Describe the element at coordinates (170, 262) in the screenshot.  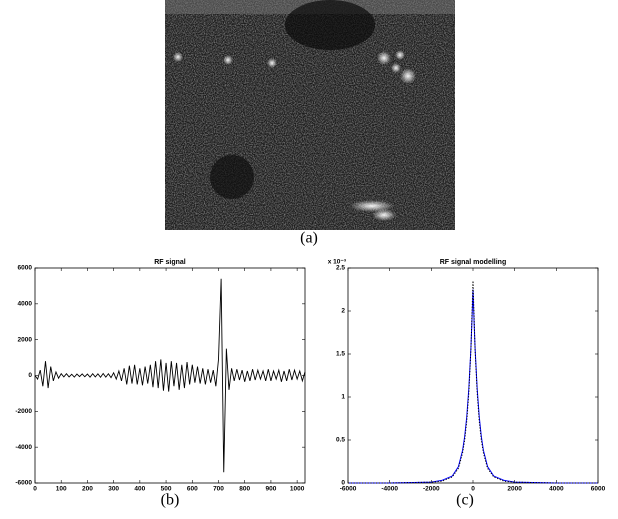
I see `chart-title: RF signal` at that location.